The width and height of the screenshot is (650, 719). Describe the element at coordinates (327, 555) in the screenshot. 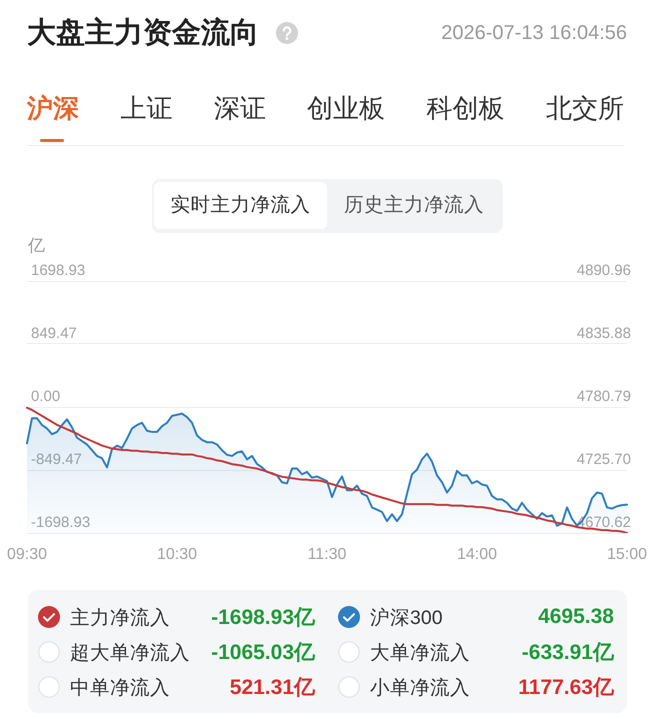

I see `x-tick-label: 11:30` at that location.